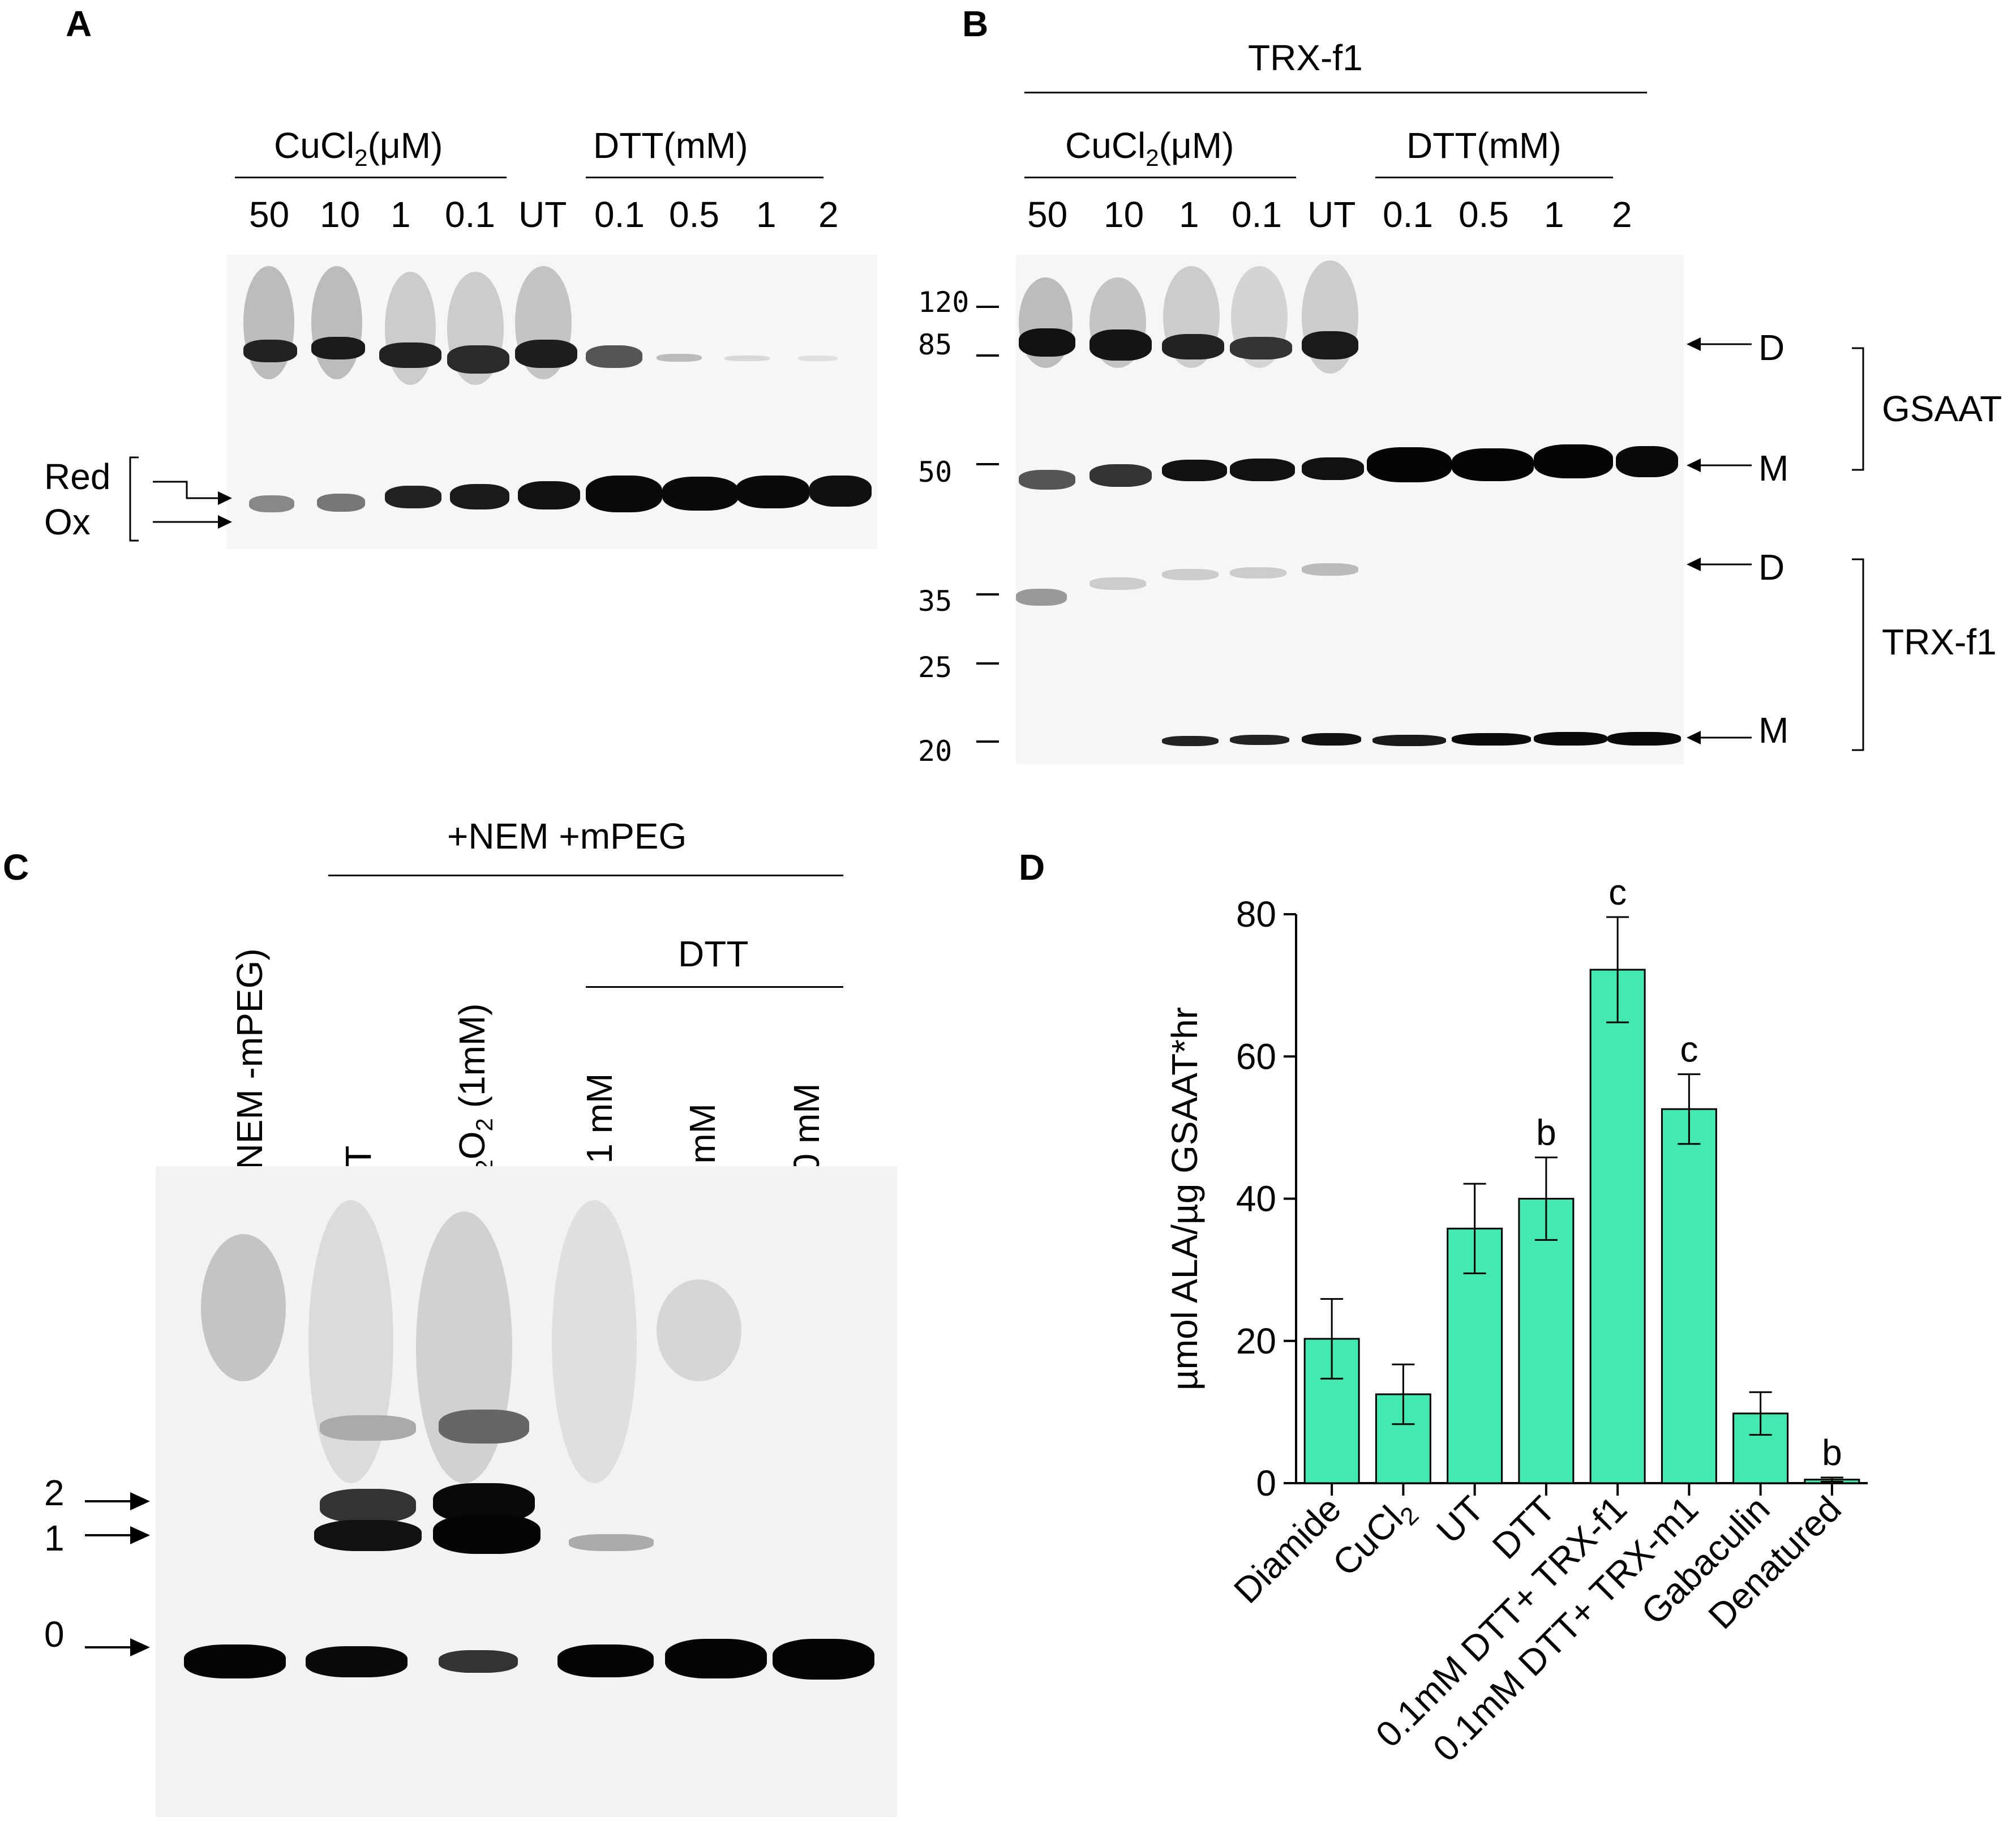  I want to click on panel-b-lane-label: 2, so click(1622, 214).